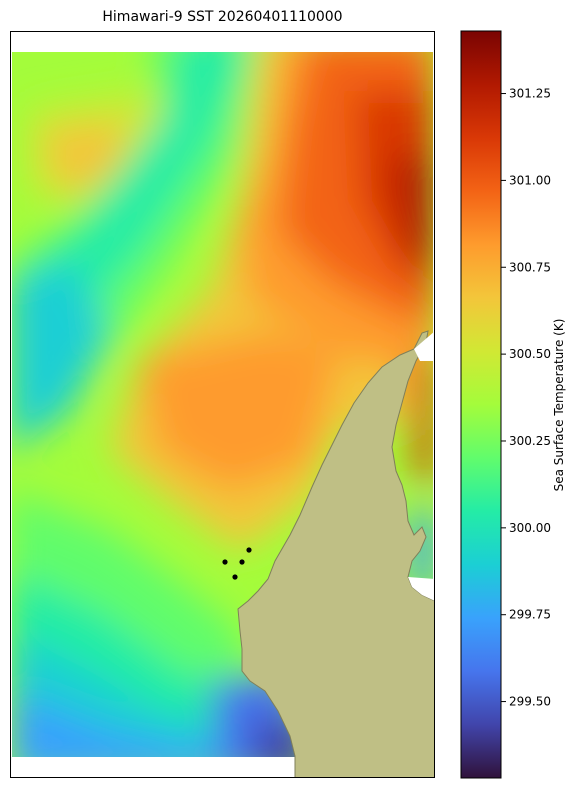 The width and height of the screenshot is (586, 789). Describe the element at coordinates (530, 267) in the screenshot. I see `colorbar-tick-label: 300.75` at that location.